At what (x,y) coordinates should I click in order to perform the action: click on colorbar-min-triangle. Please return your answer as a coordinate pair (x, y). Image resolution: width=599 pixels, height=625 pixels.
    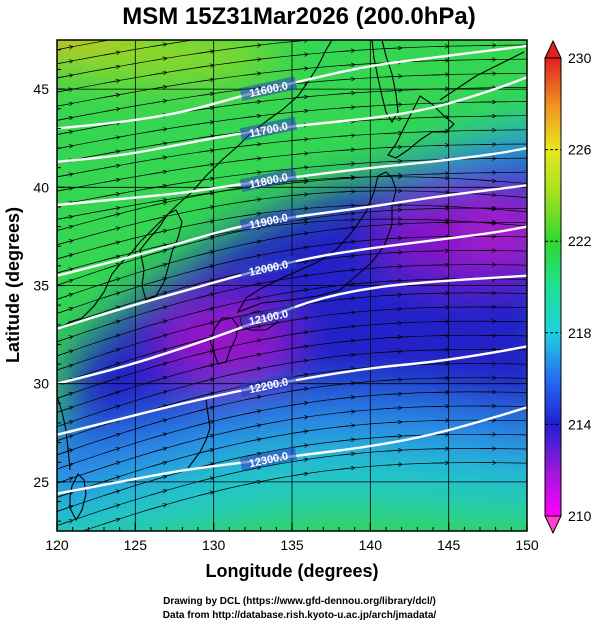
    Looking at the image, I should click on (553, 525).